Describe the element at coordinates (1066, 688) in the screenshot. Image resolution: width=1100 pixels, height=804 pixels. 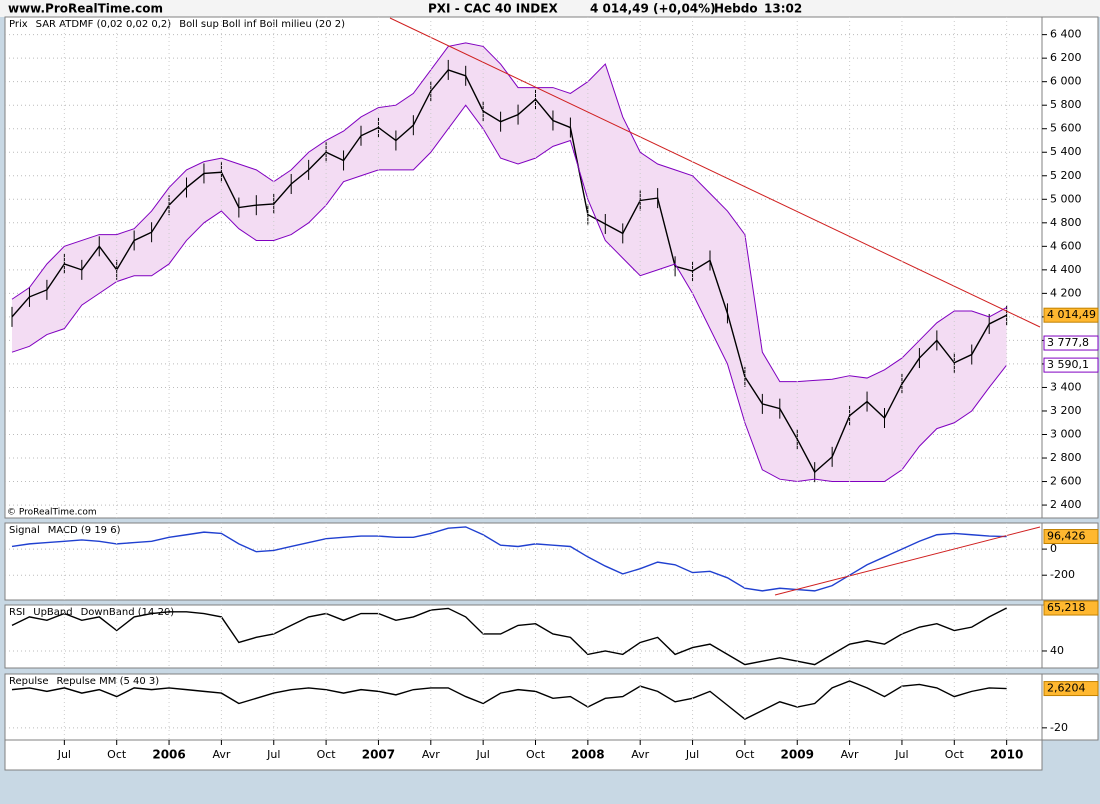
I see `last-value-label: 2,6204` at that location.